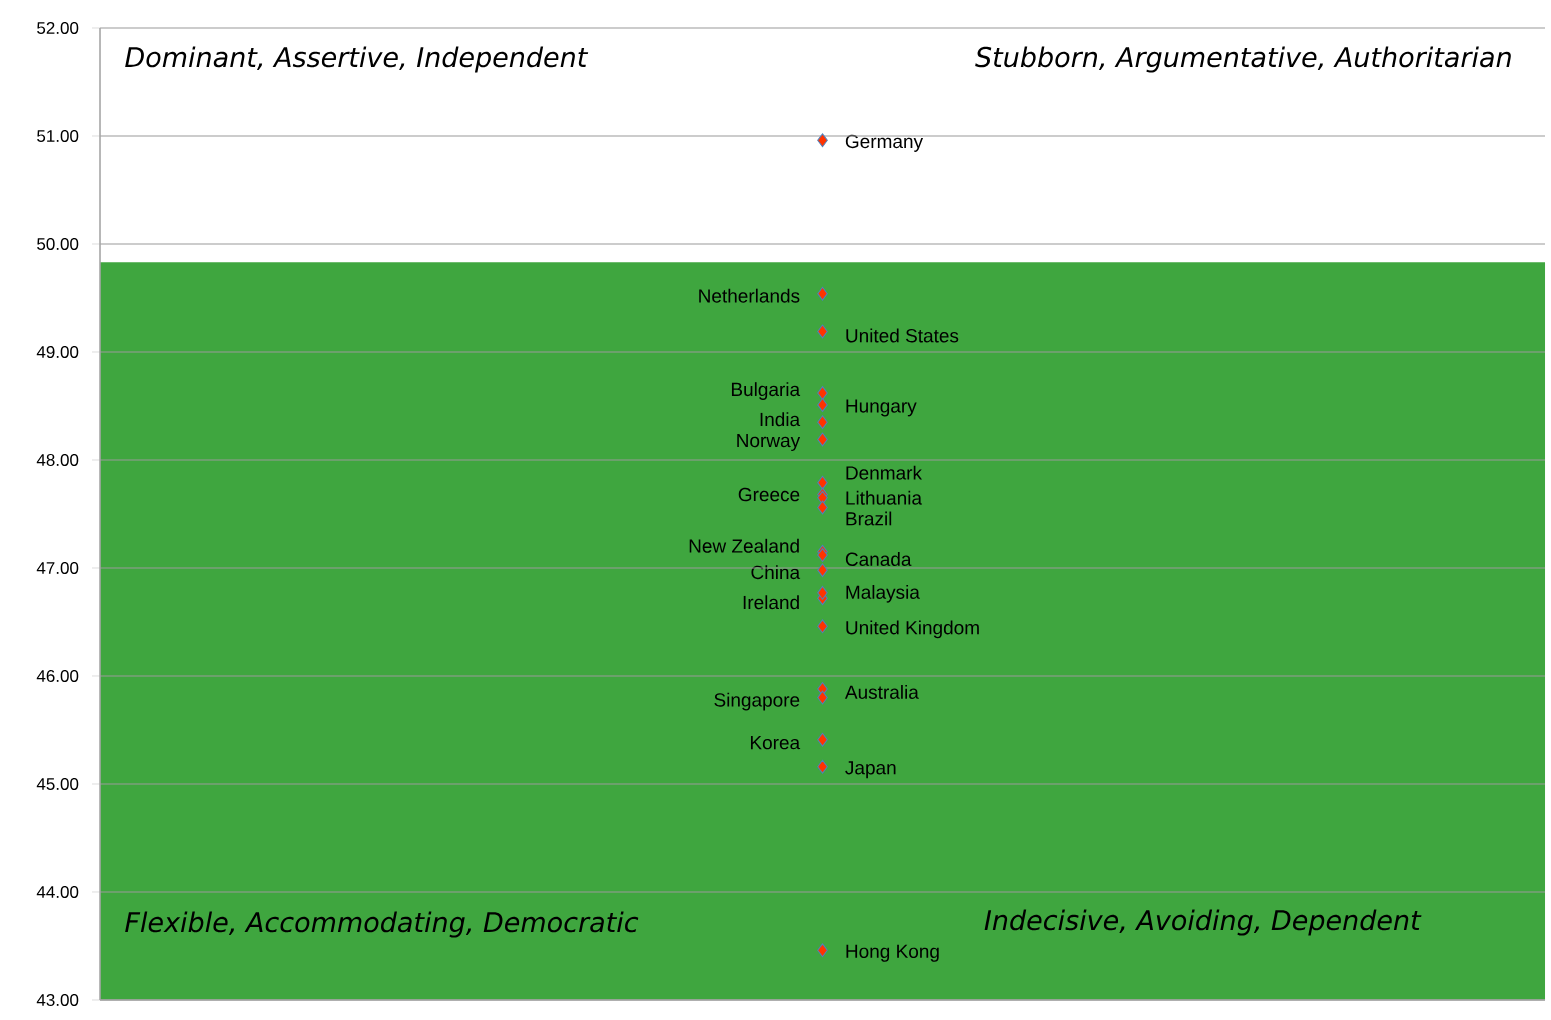  I want to click on series-label: Singapore, so click(757, 701).